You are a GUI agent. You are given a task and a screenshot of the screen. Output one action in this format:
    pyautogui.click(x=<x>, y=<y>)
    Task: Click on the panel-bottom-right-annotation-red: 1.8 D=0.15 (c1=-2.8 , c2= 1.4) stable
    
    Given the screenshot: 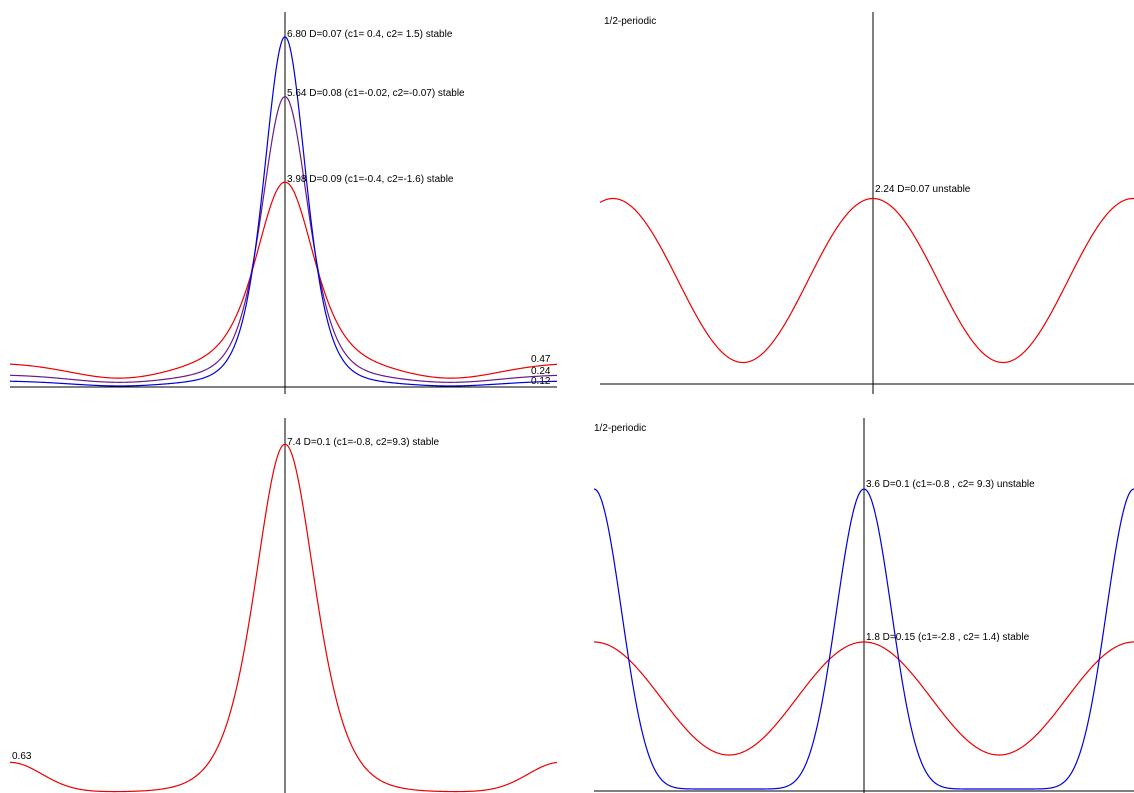 What is the action you would take?
    pyautogui.click(x=948, y=637)
    